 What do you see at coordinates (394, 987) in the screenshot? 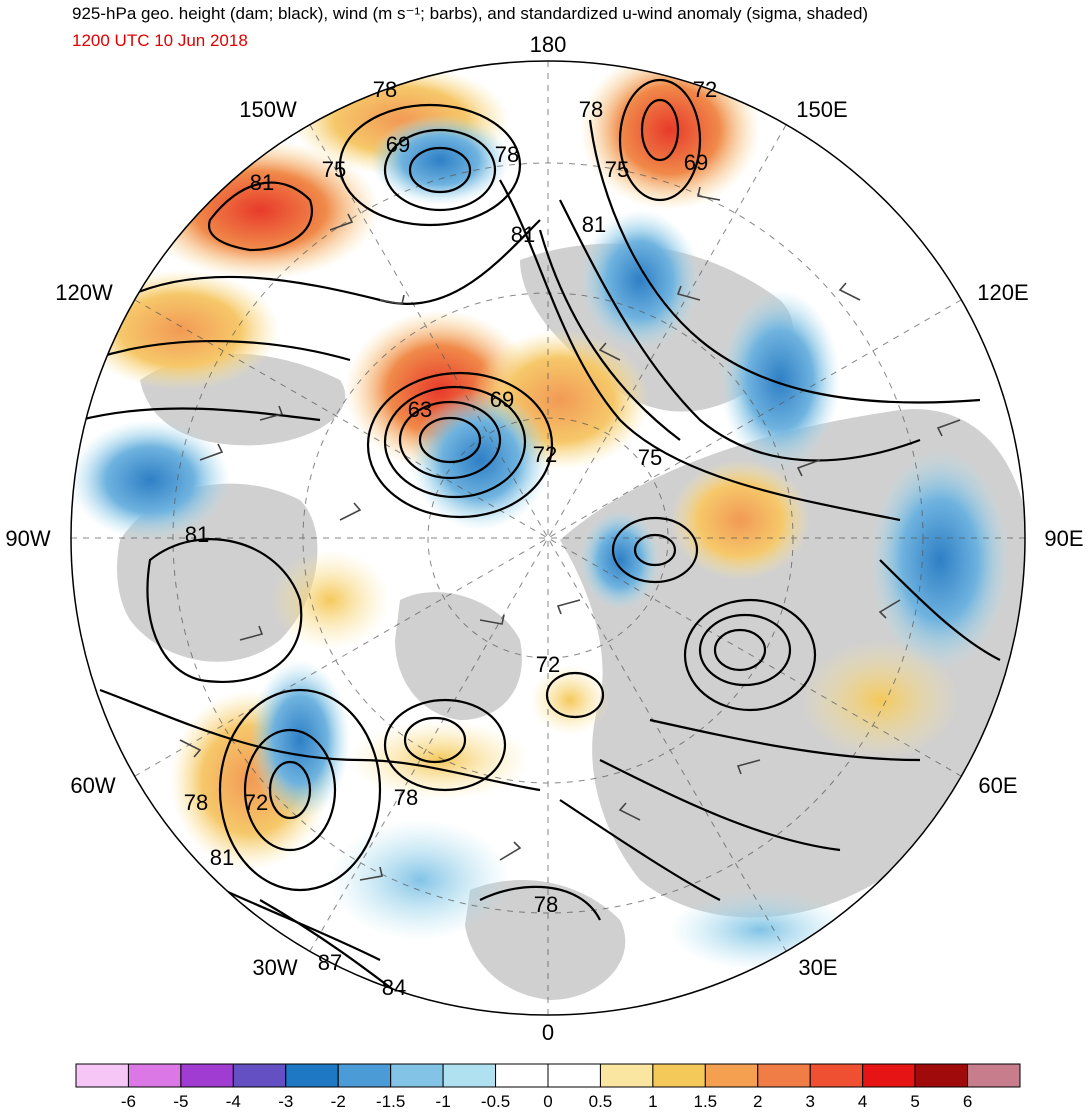
I see `contour-label: 84` at bounding box center [394, 987].